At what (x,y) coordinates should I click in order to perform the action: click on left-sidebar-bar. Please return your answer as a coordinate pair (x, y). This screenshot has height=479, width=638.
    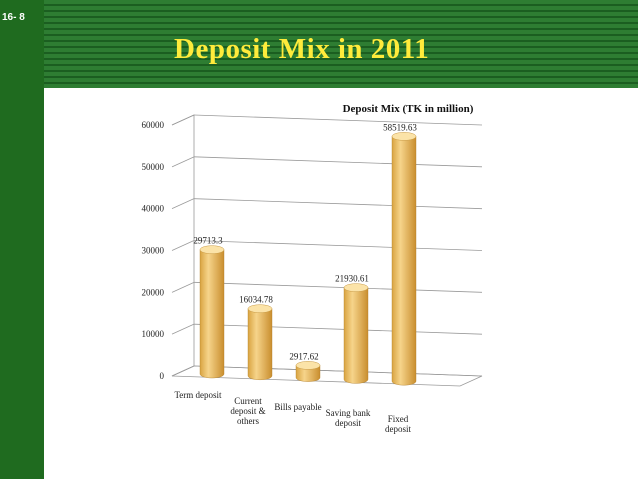
    Looking at the image, I should click on (22, 239).